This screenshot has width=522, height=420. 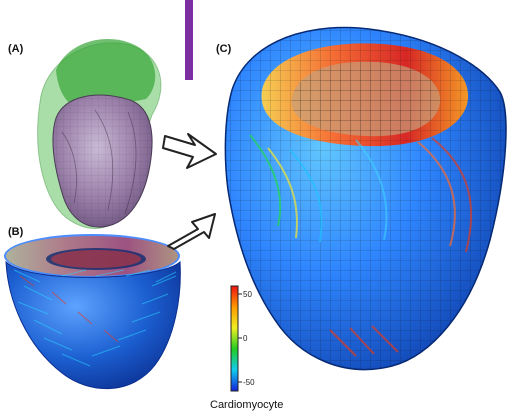 I want to click on panel-a-label: (A), so click(x=16, y=49).